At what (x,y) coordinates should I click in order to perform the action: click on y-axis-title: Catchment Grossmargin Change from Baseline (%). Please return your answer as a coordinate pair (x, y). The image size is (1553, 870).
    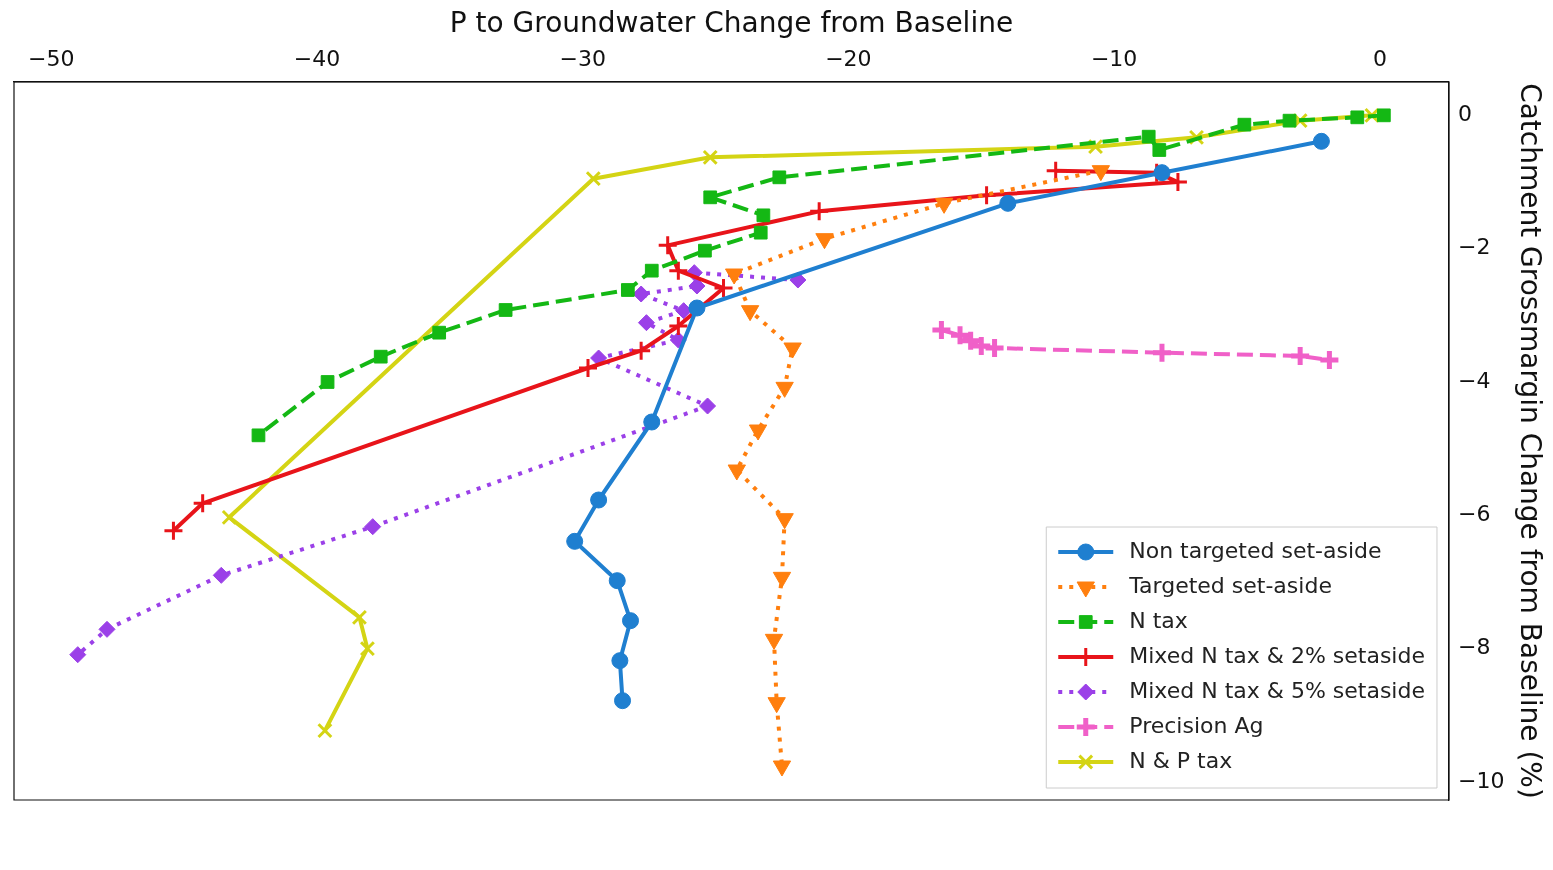
    Looking at the image, I should click on (1530, 441).